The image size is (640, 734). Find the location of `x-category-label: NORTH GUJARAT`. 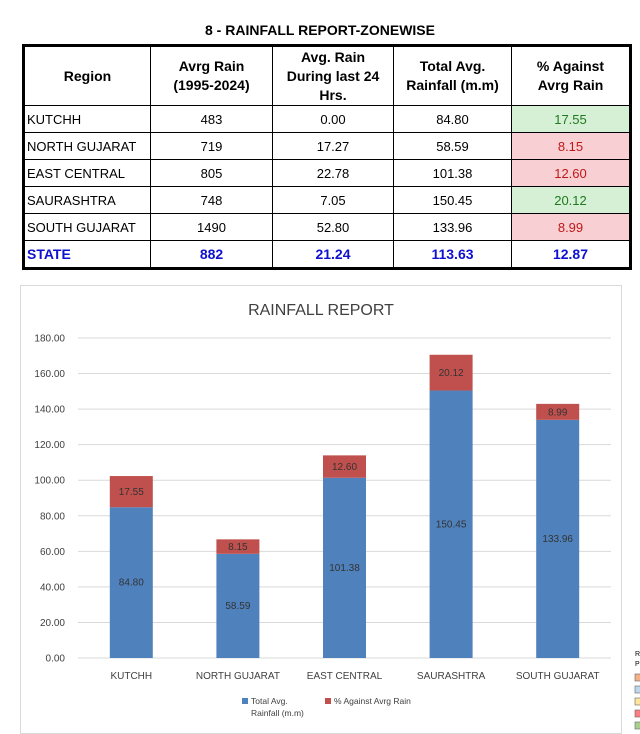

x-category-label: NORTH GUJARAT is located at coordinates (238, 676).